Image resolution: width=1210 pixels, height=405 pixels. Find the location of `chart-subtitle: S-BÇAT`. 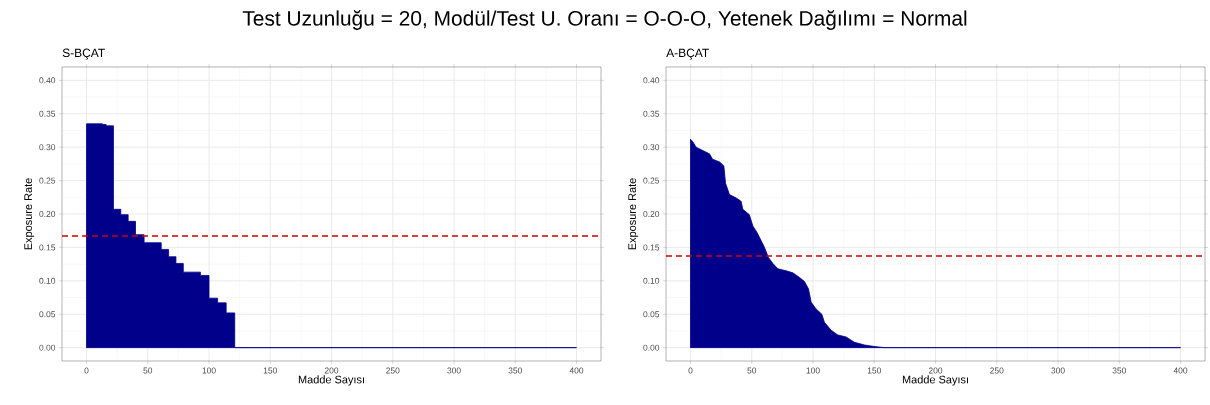

chart-subtitle: S-BÇAT is located at coordinates (83, 54).